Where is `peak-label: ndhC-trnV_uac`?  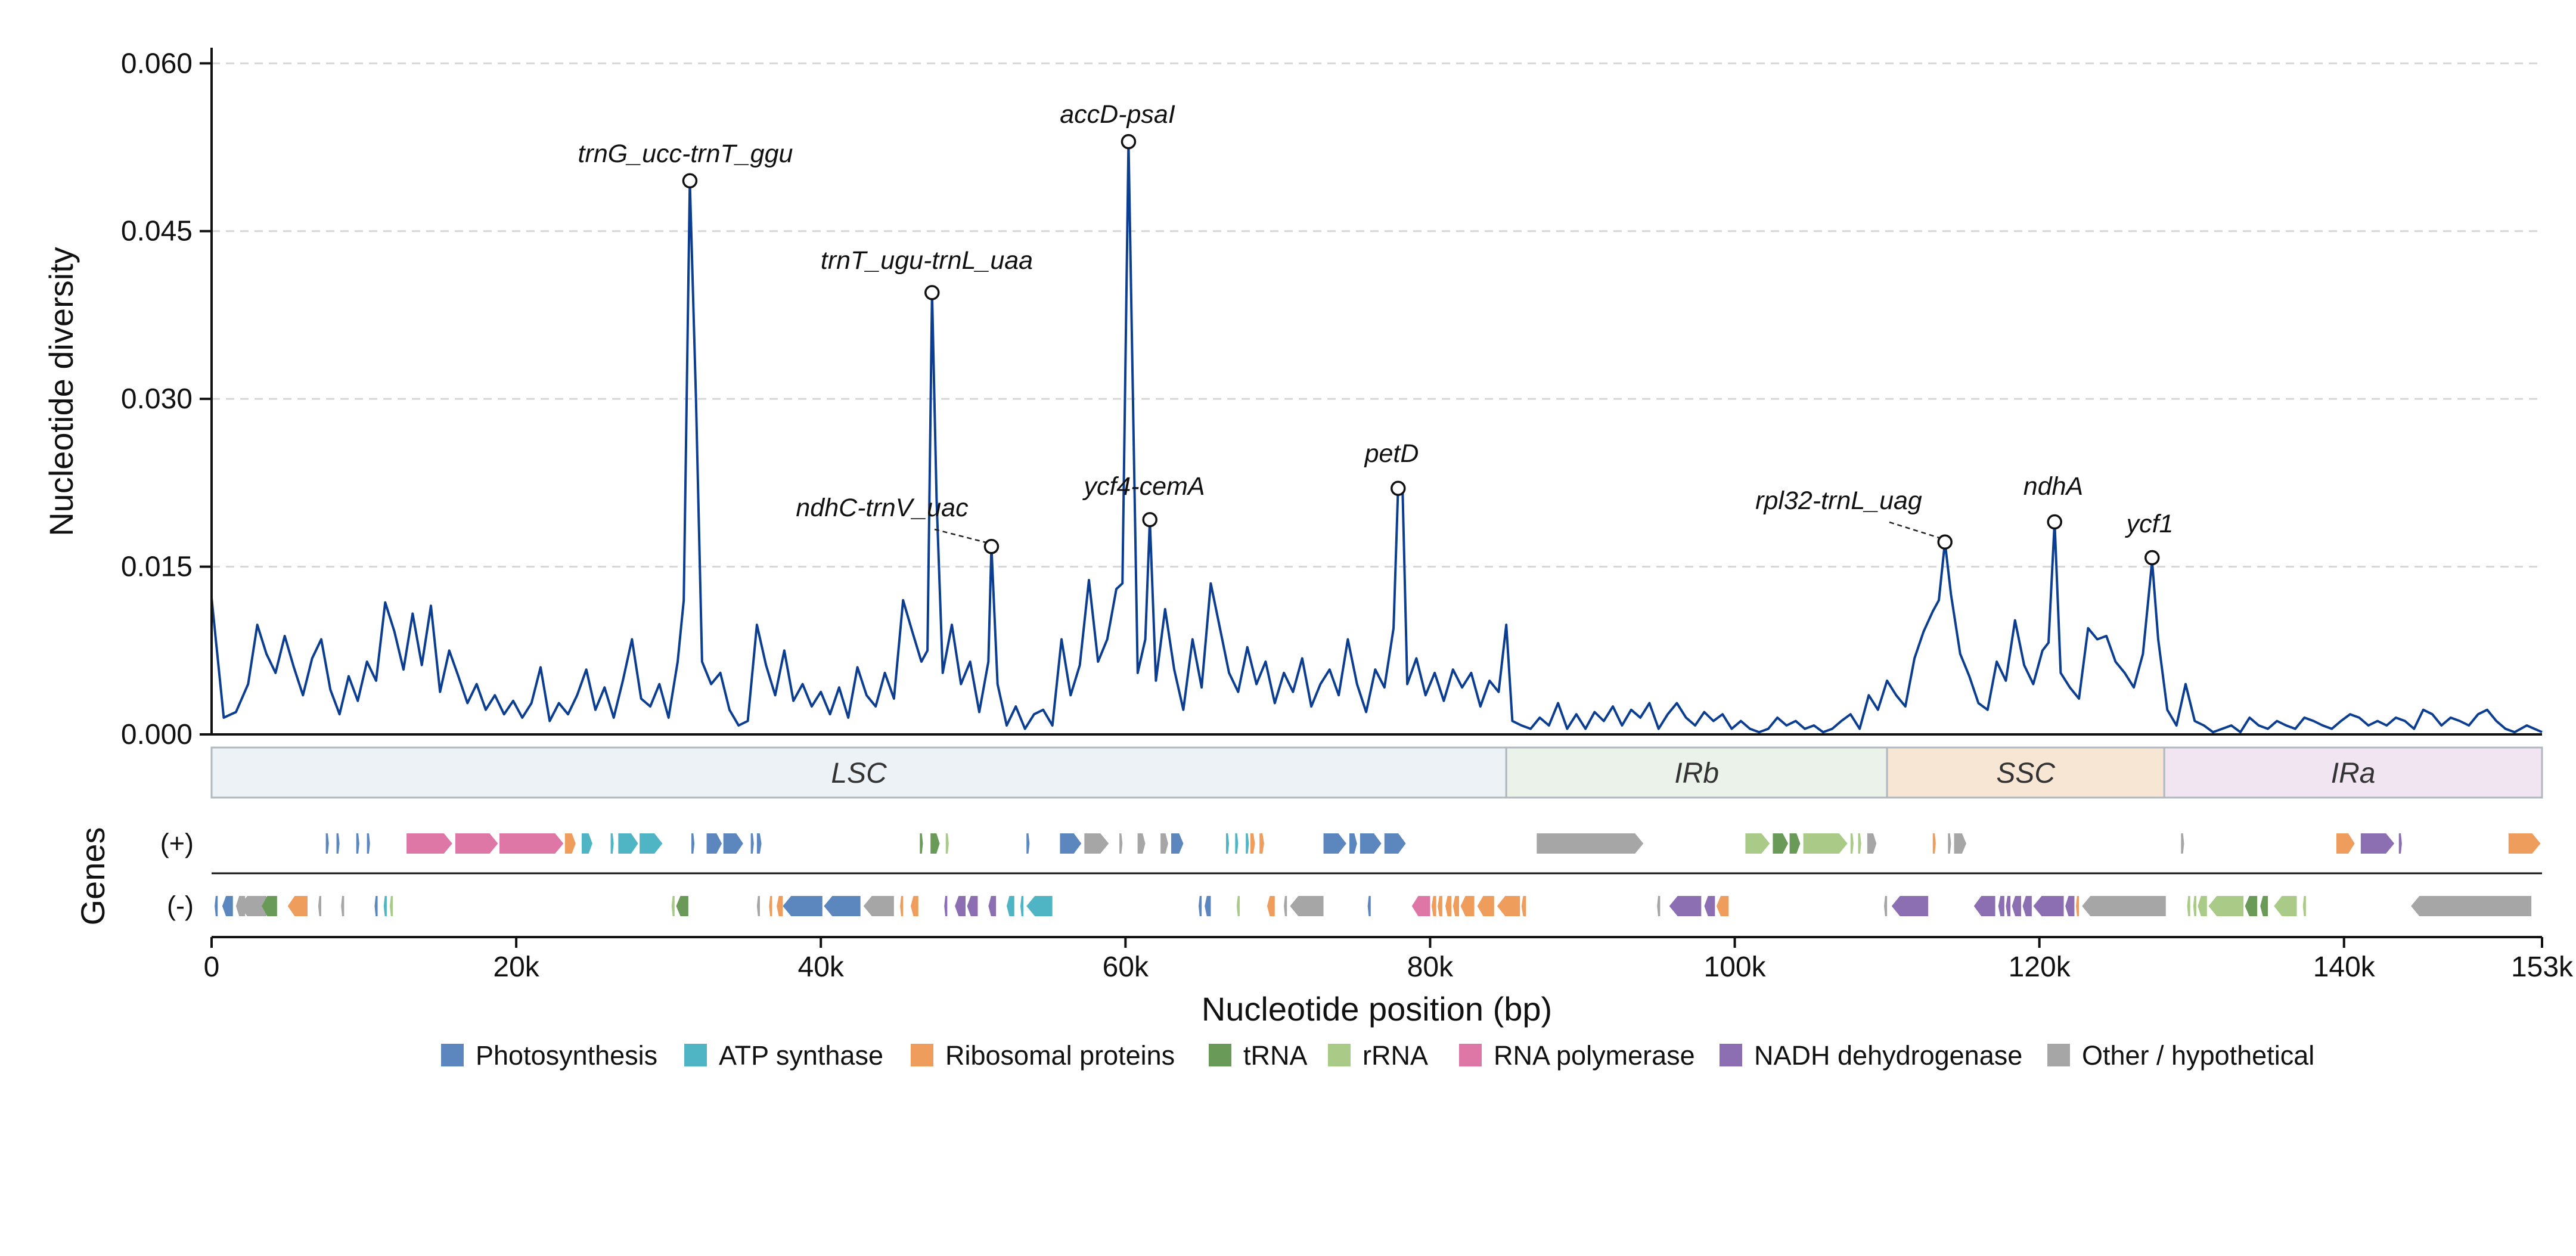
peak-label: ndhC-trnV_uac is located at coordinates (883, 508).